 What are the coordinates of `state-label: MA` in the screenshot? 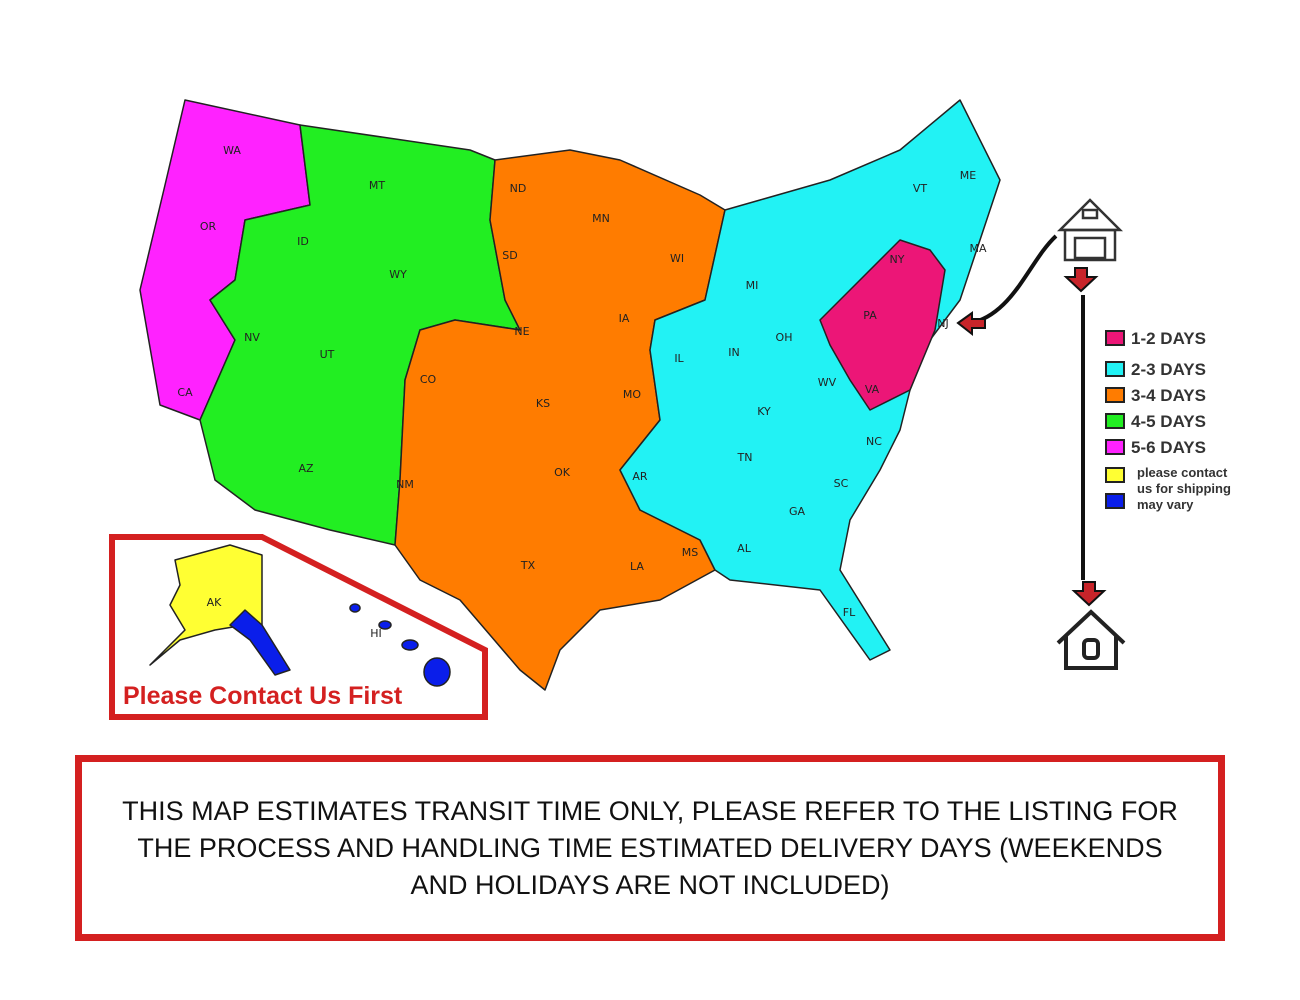 It's located at (977, 248).